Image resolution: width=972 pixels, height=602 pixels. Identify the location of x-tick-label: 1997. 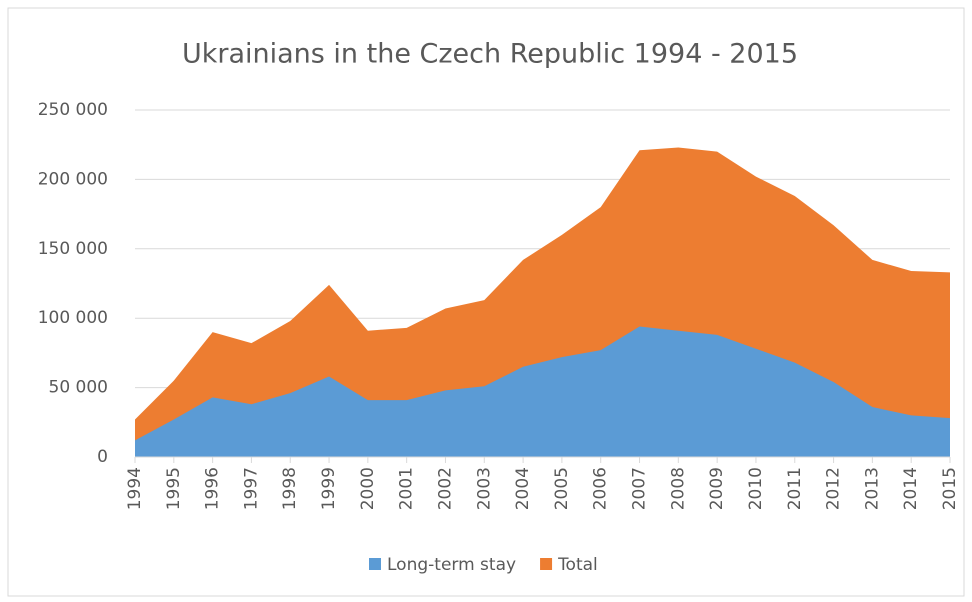
(251, 488).